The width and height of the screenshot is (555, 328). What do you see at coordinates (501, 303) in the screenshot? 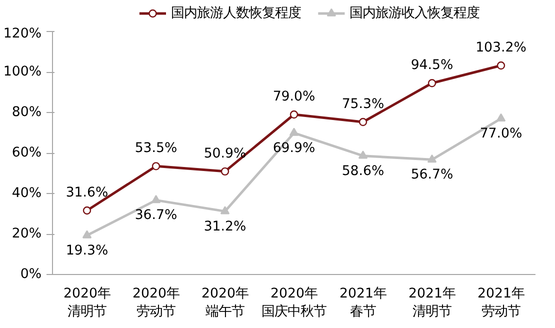
I see `x-tick-label: 2021年劳动节` at bounding box center [501, 303].